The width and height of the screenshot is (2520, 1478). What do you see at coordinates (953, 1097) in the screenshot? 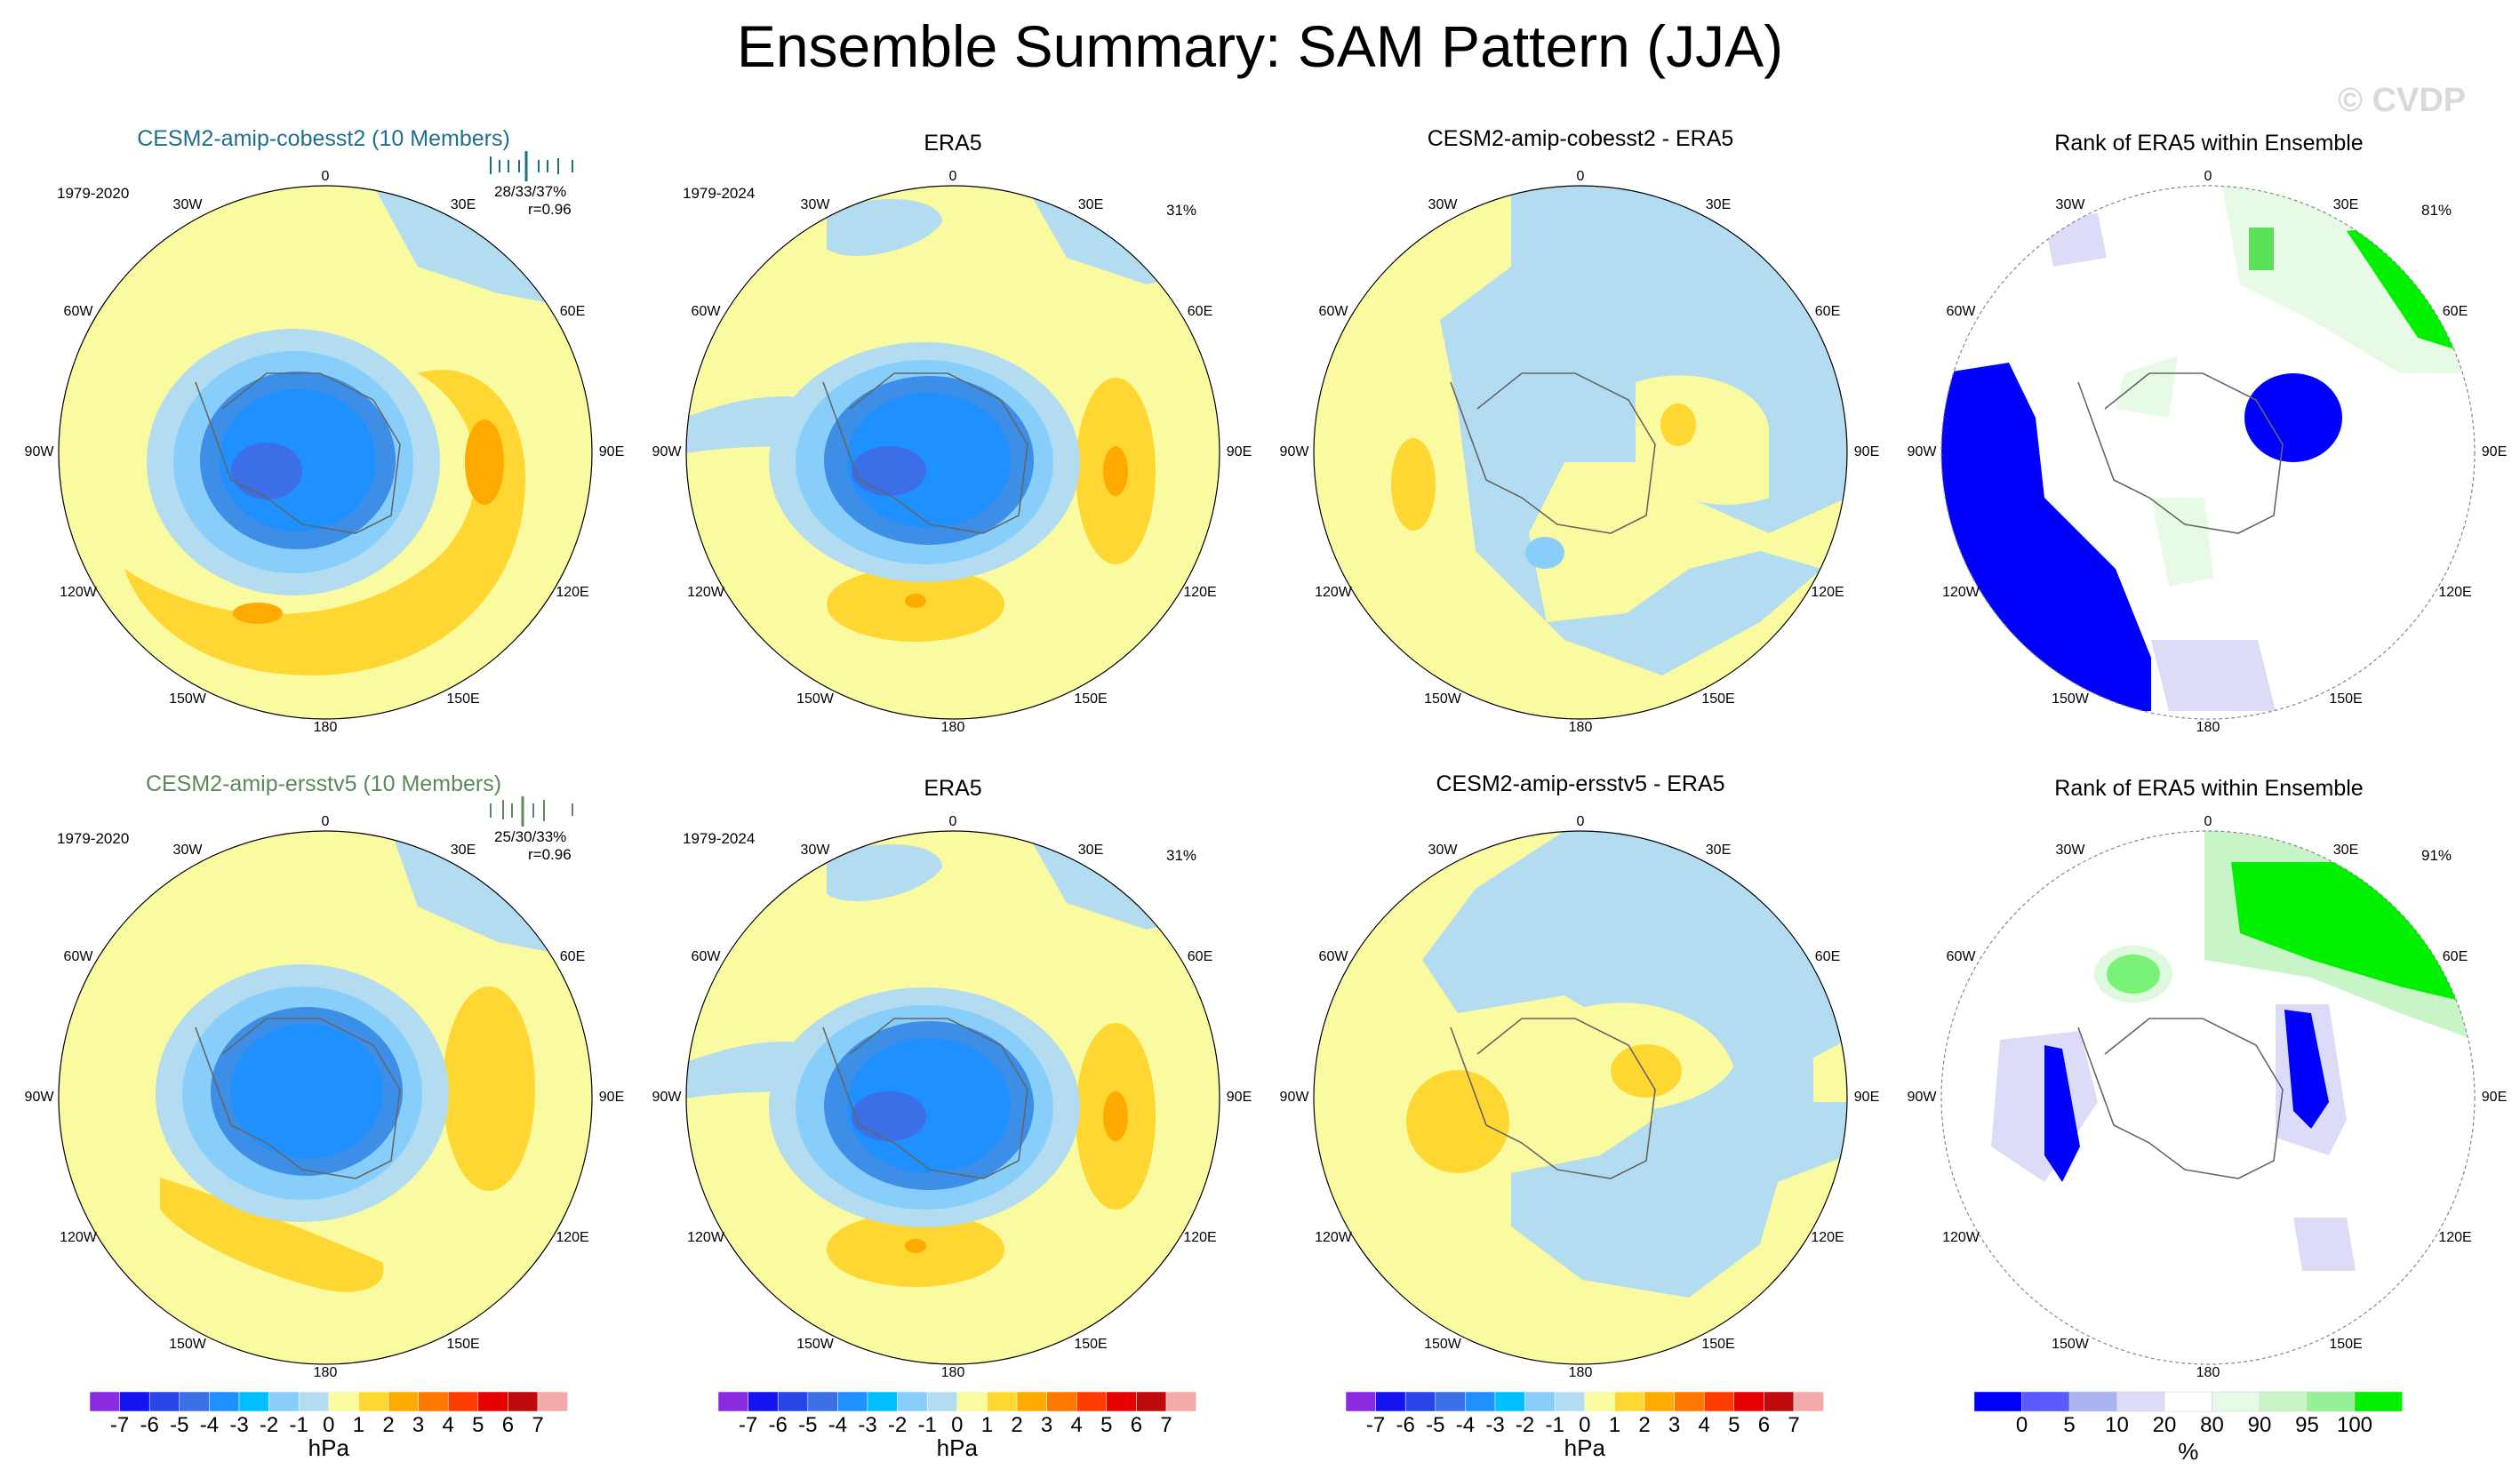
I see `map-obs2` at bounding box center [953, 1097].